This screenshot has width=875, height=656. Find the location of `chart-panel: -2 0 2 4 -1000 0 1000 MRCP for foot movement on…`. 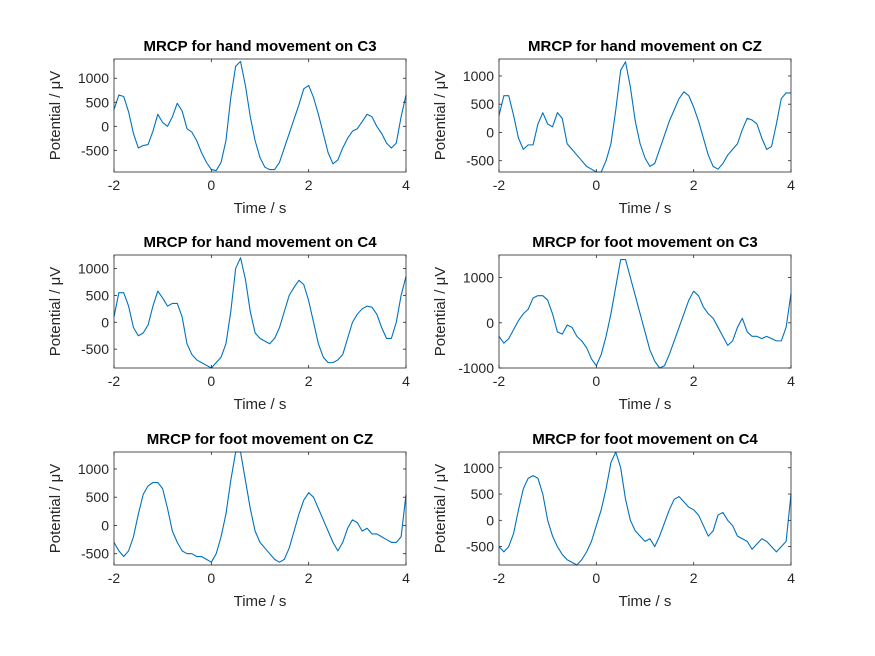

chart-panel: -2 0 2 4 -1000 0 1000 MRCP for foot movement on… is located at coordinates (613, 323).